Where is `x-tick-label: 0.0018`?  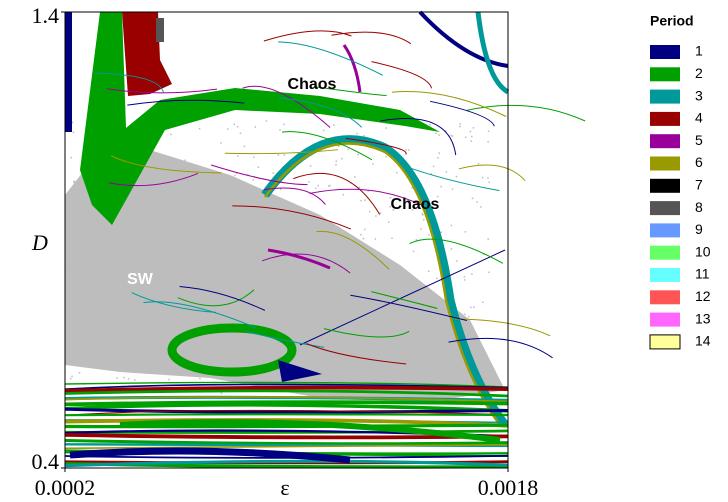 x-tick-label: 0.0018 is located at coordinates (508, 487).